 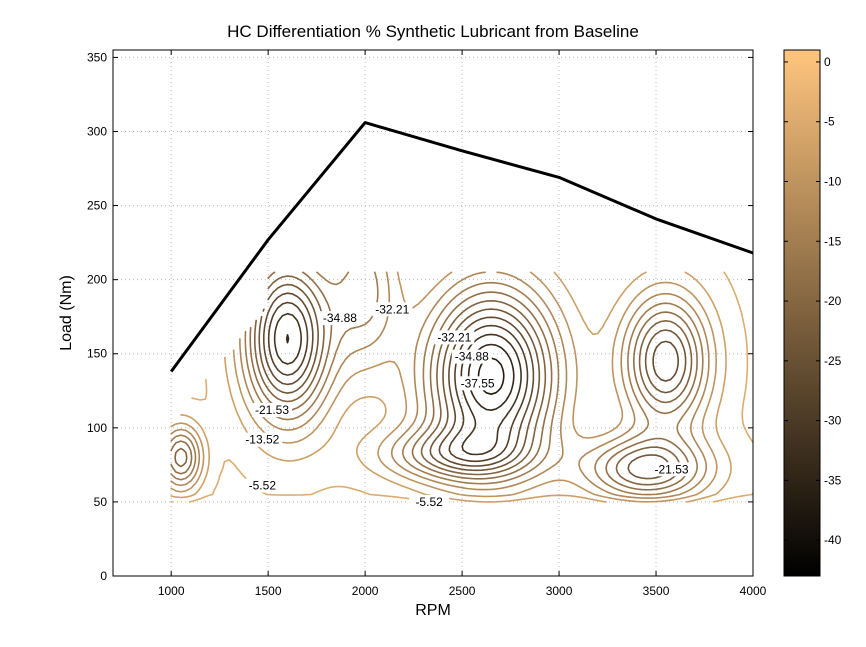 I want to click on contour-label: -13.52, so click(x=262, y=440).